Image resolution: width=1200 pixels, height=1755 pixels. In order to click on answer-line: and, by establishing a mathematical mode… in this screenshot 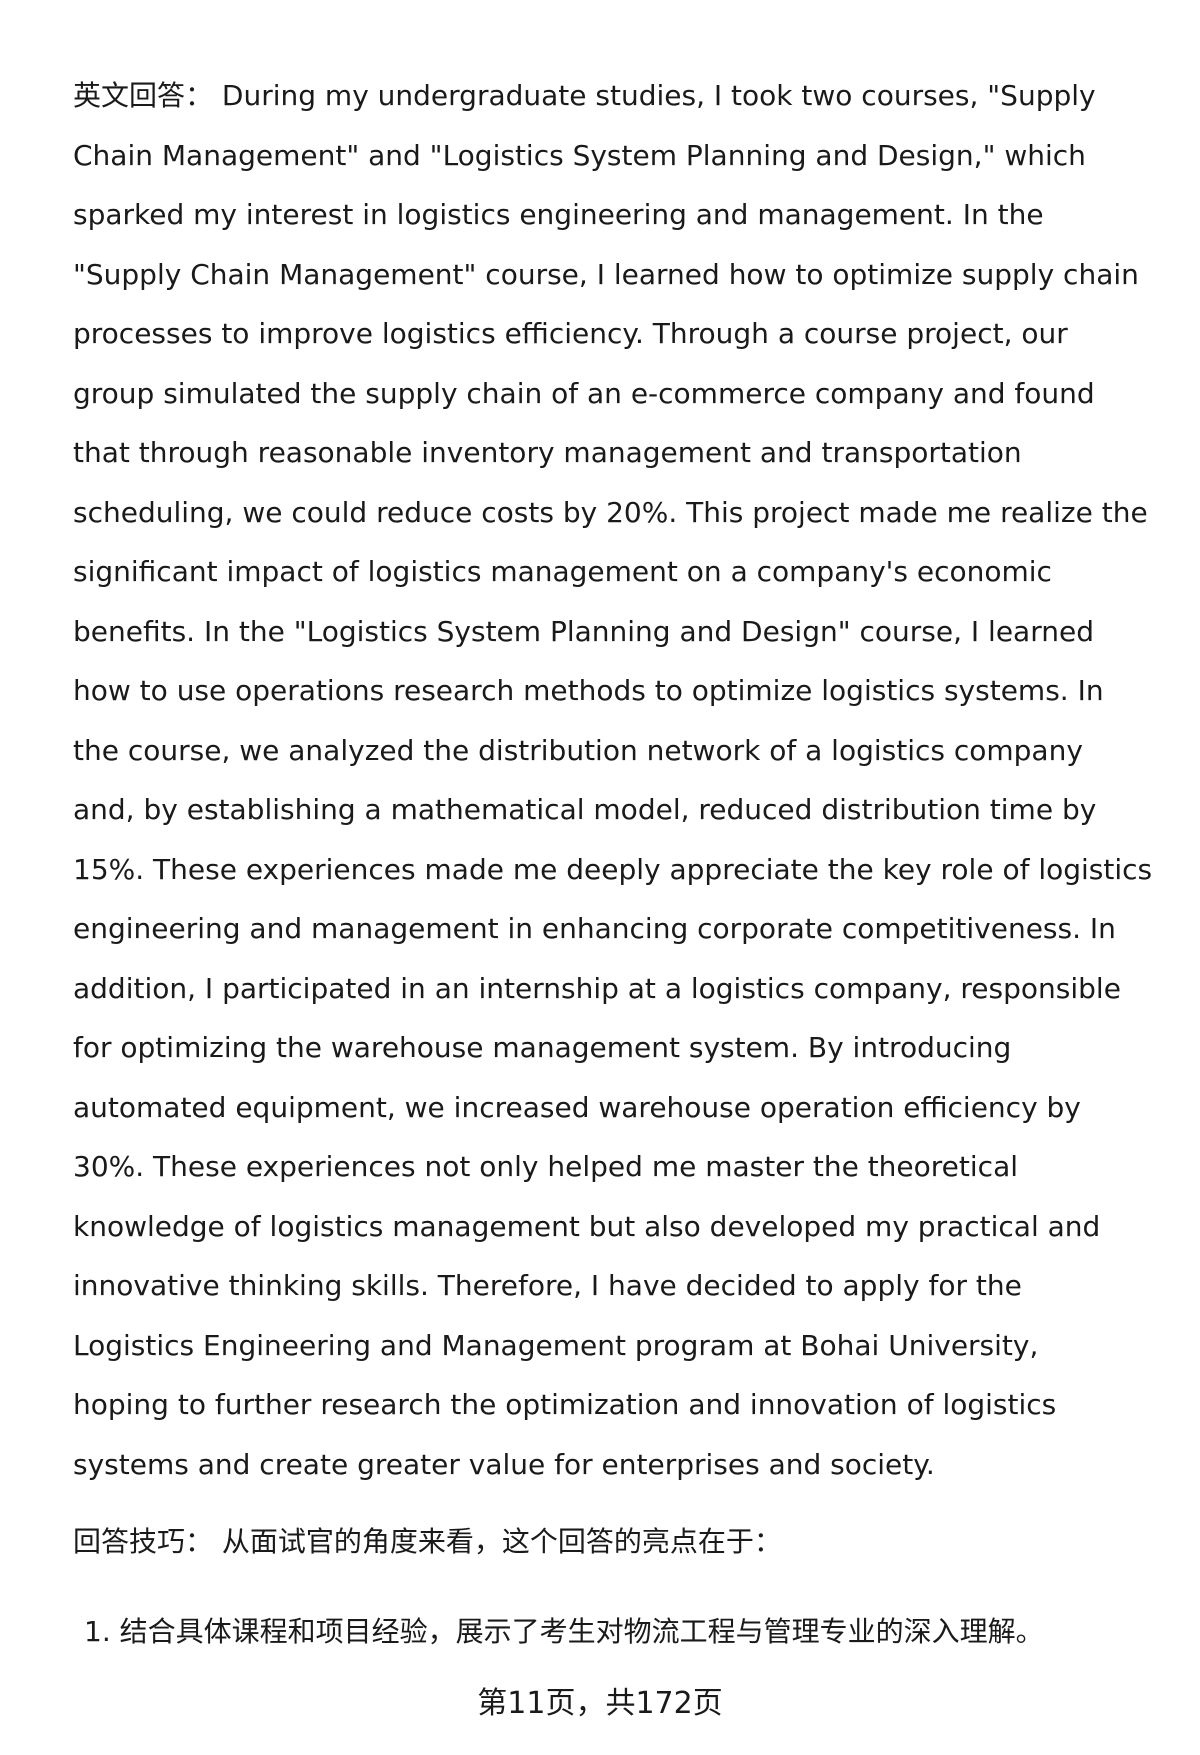, I will do `click(585, 809)`.